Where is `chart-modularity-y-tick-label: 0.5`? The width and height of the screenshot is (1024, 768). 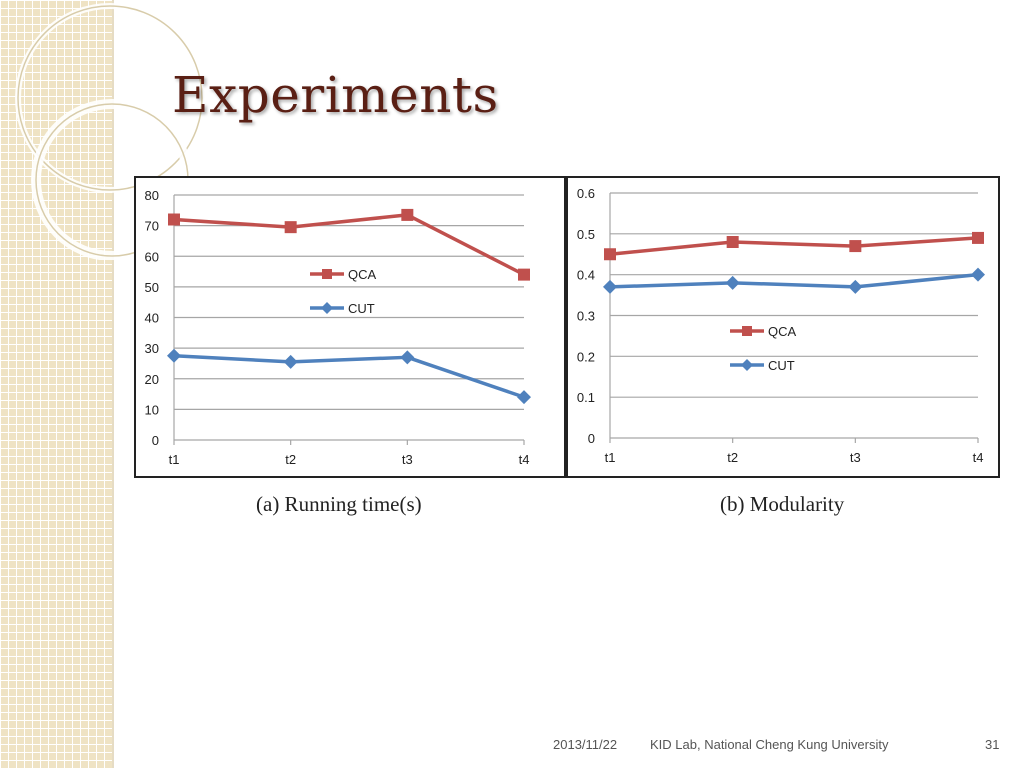 chart-modularity-y-tick-label: 0.5 is located at coordinates (586, 234).